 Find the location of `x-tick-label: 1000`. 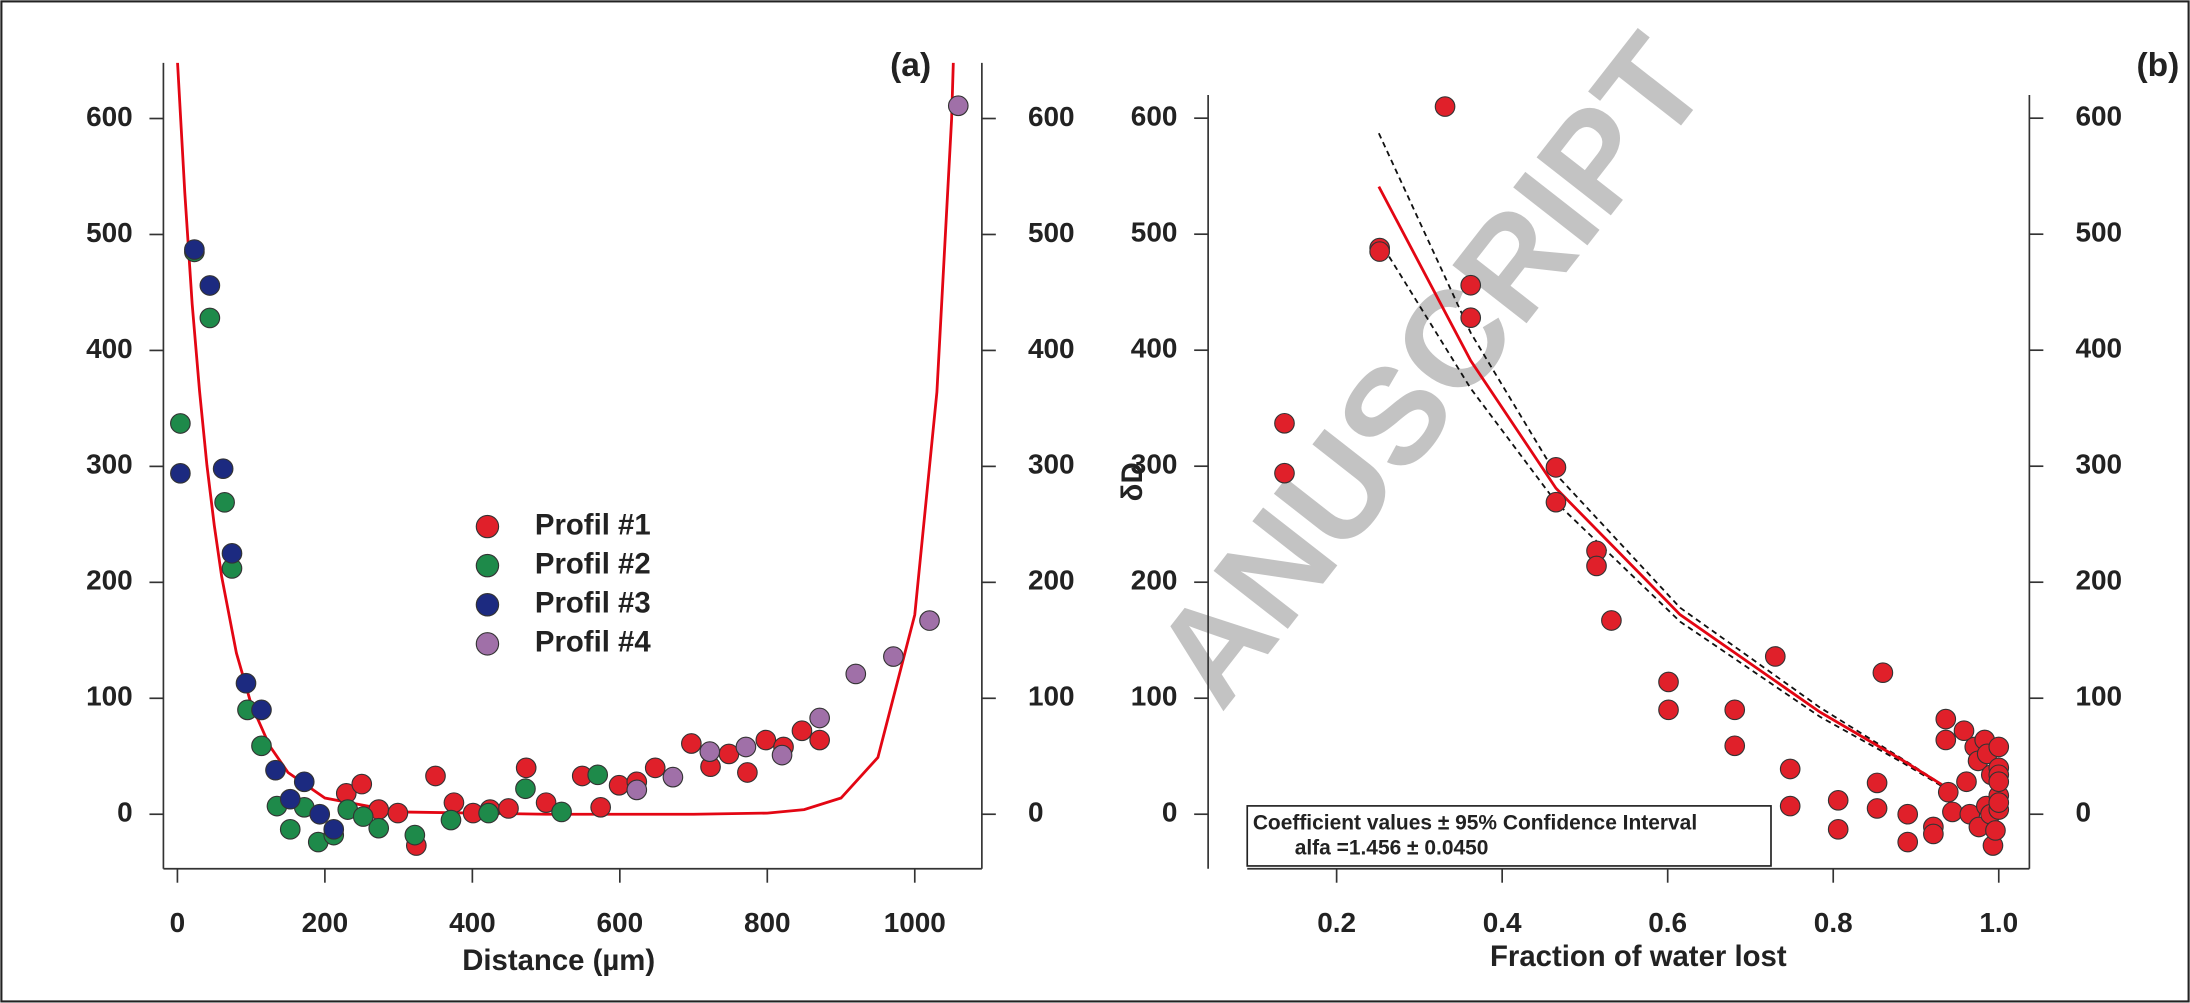

x-tick-label: 1000 is located at coordinates (915, 922).